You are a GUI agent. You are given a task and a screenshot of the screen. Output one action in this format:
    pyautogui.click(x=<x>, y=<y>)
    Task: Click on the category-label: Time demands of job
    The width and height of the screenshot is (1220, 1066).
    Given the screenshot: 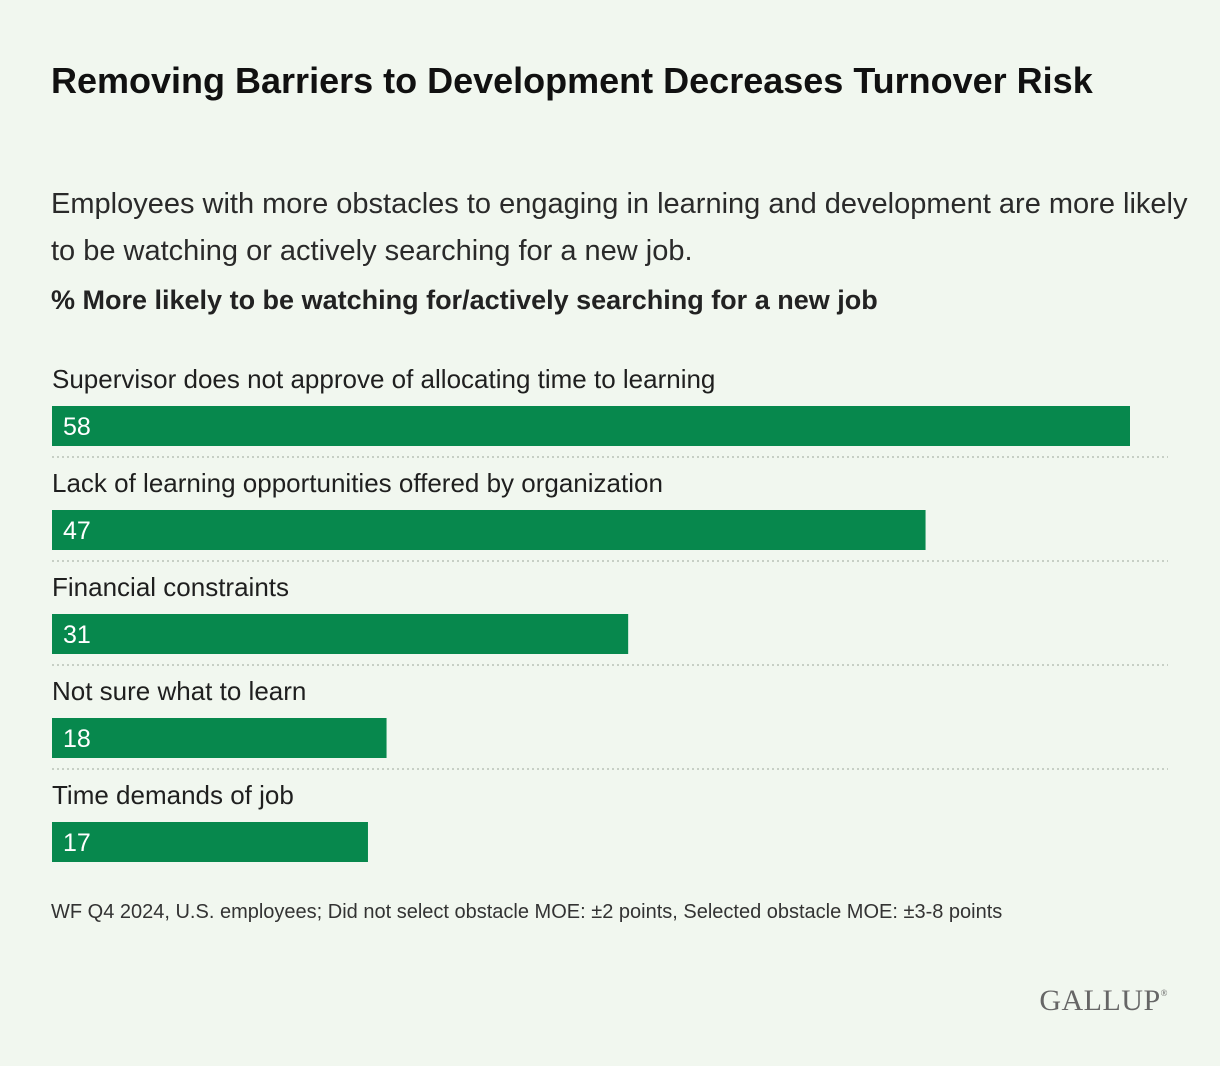 What is the action you would take?
    pyautogui.click(x=173, y=795)
    